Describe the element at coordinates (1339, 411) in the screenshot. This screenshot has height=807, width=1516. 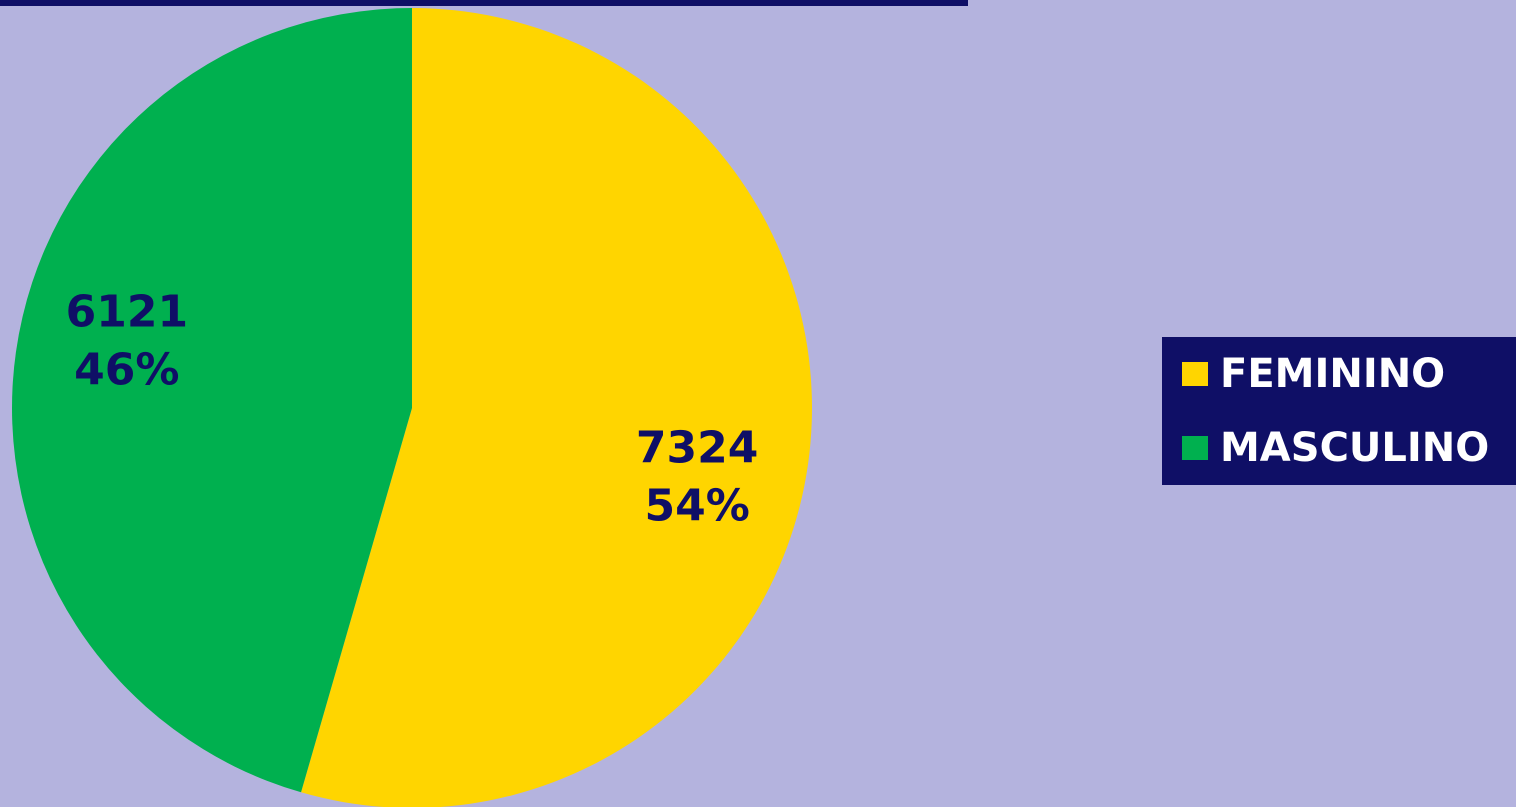
I see `legend-box` at that location.